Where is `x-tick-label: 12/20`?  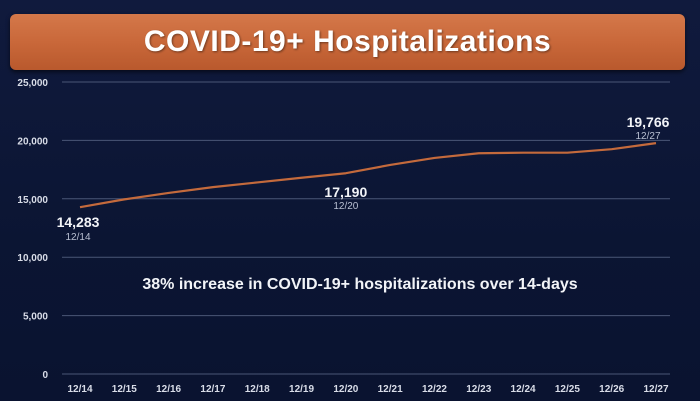 x-tick-label: 12/20 is located at coordinates (345, 389).